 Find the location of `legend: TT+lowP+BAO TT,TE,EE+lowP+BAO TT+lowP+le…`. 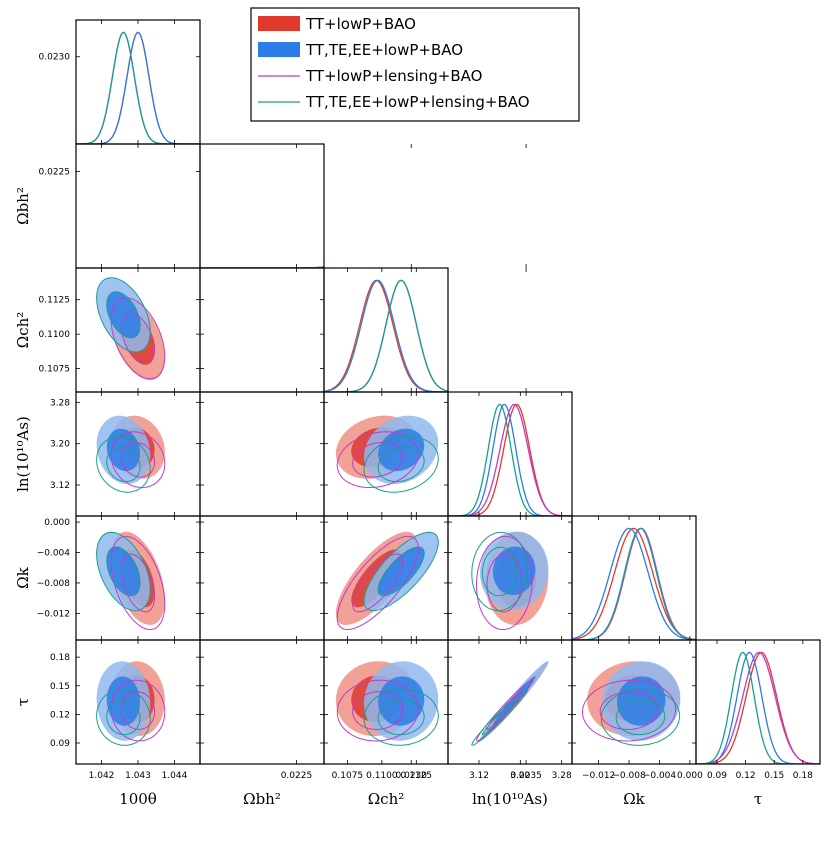

legend: TT+lowP+BAO TT,TE,EE+lowP+BAO TT+lowP+le… is located at coordinates (415, 64).